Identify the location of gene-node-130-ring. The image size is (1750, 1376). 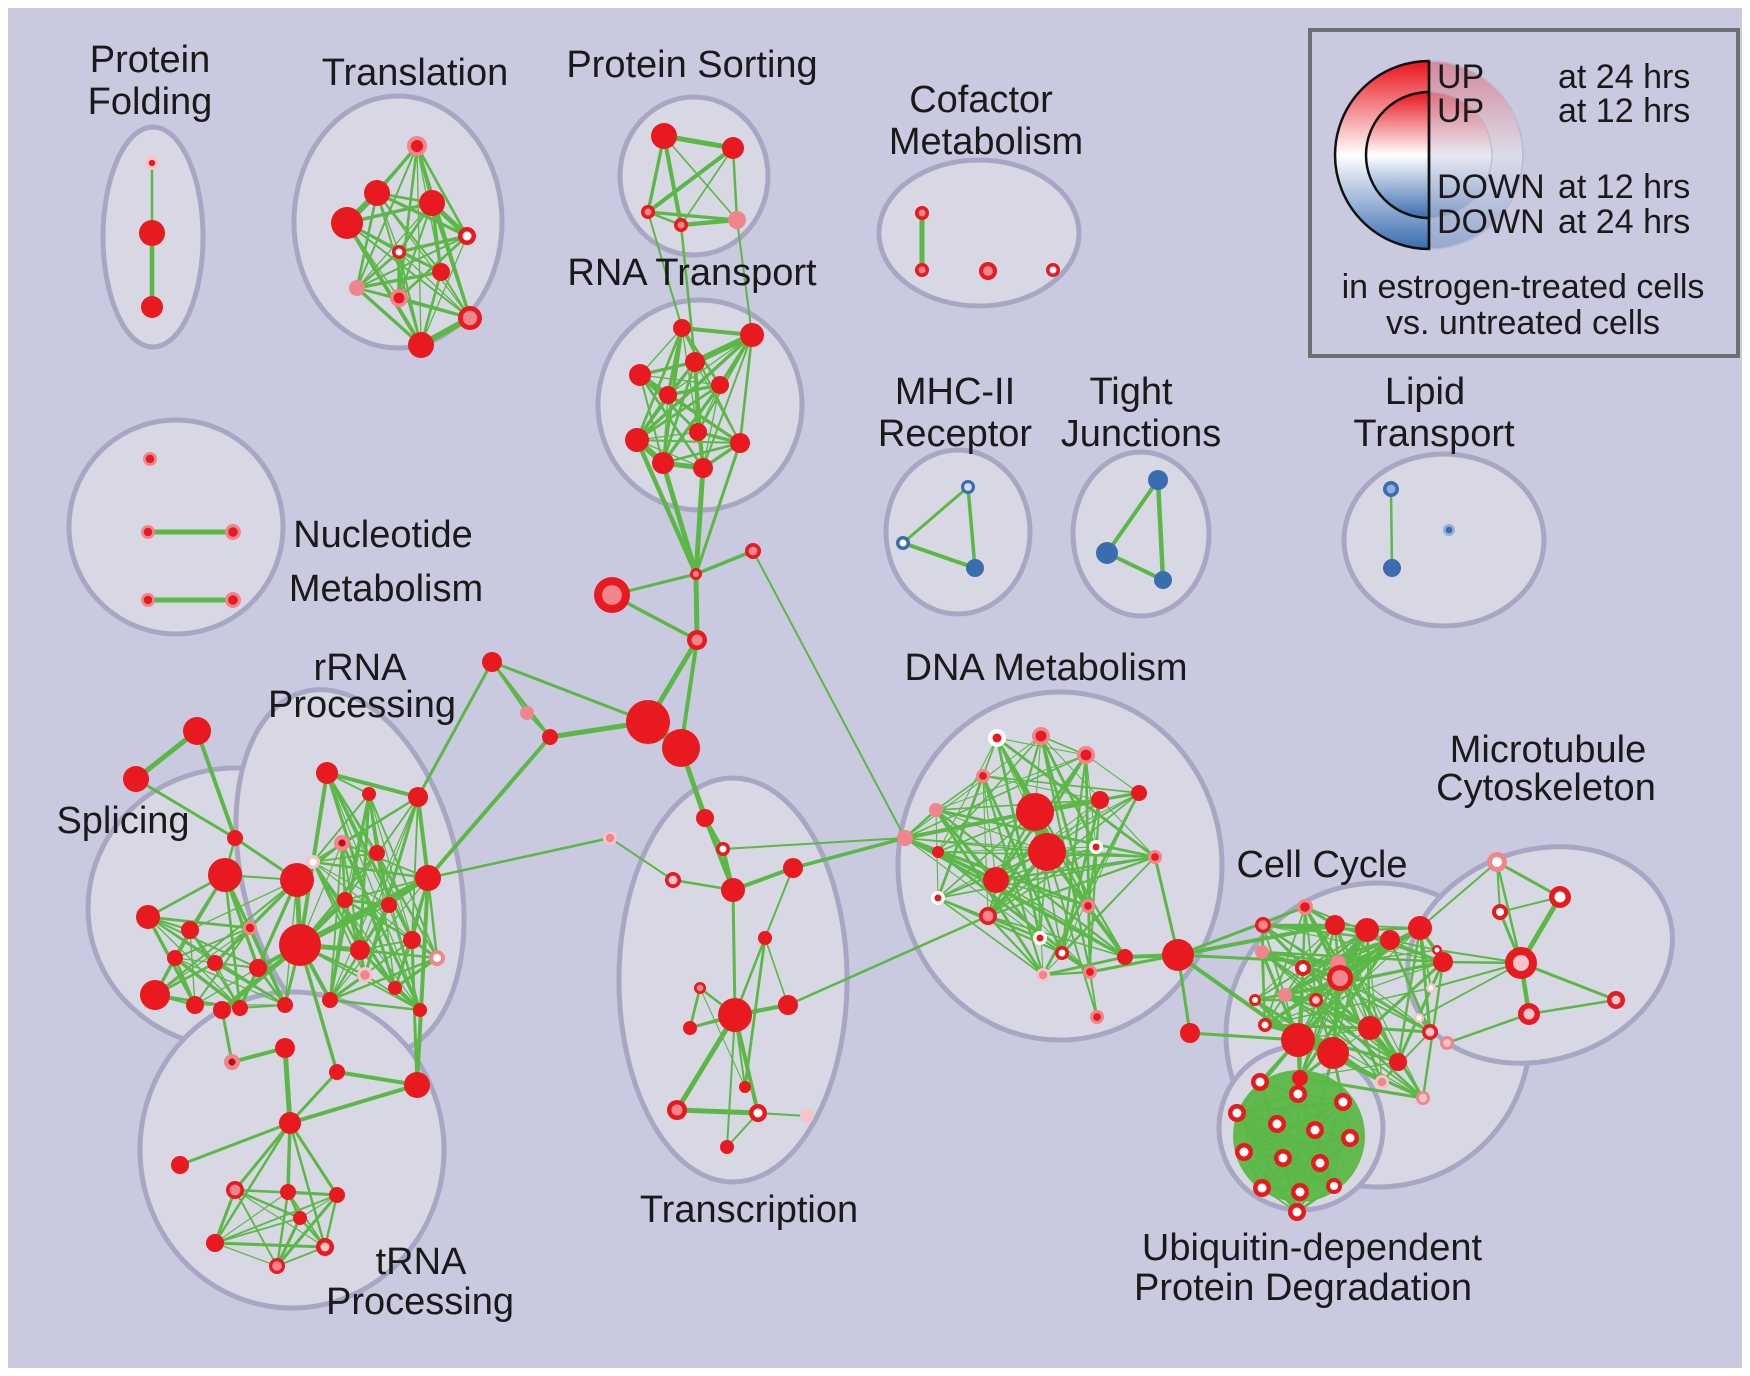
(1262, 952).